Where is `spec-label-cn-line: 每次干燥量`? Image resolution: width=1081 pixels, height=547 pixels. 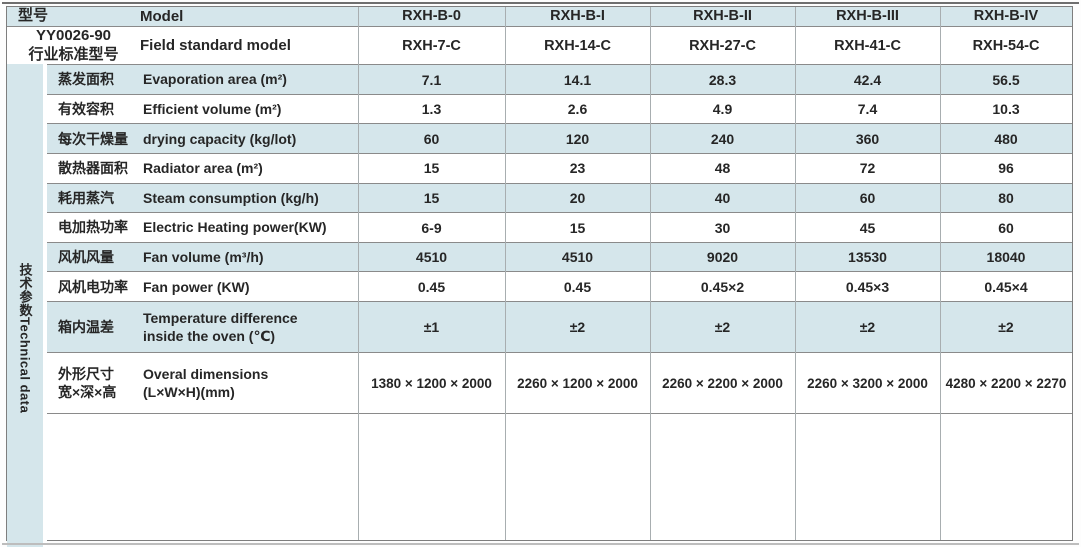
spec-label-cn-line: 每次干燥量 is located at coordinates (93, 138).